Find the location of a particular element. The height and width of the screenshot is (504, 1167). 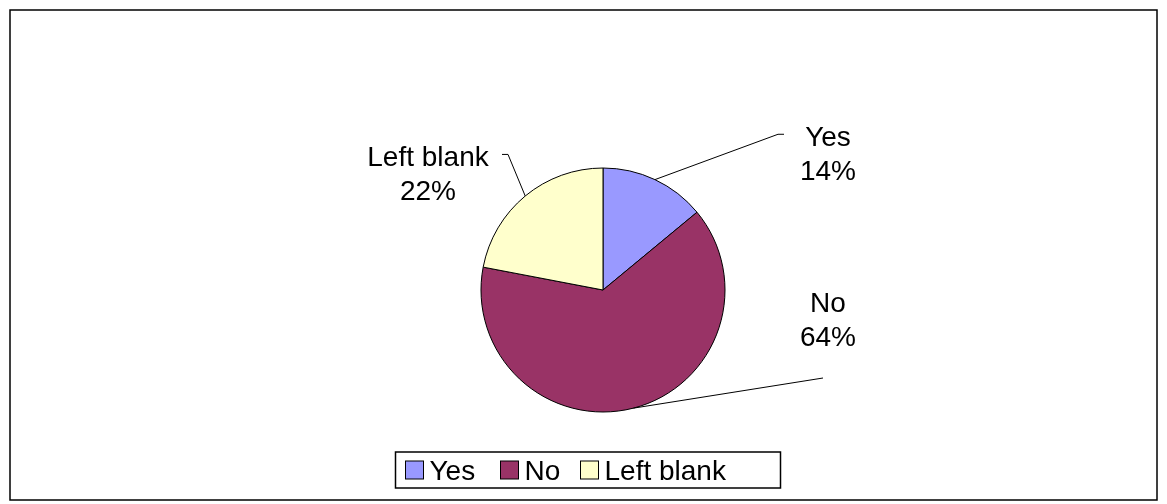

slice-label: Yes is located at coordinates (828, 137).